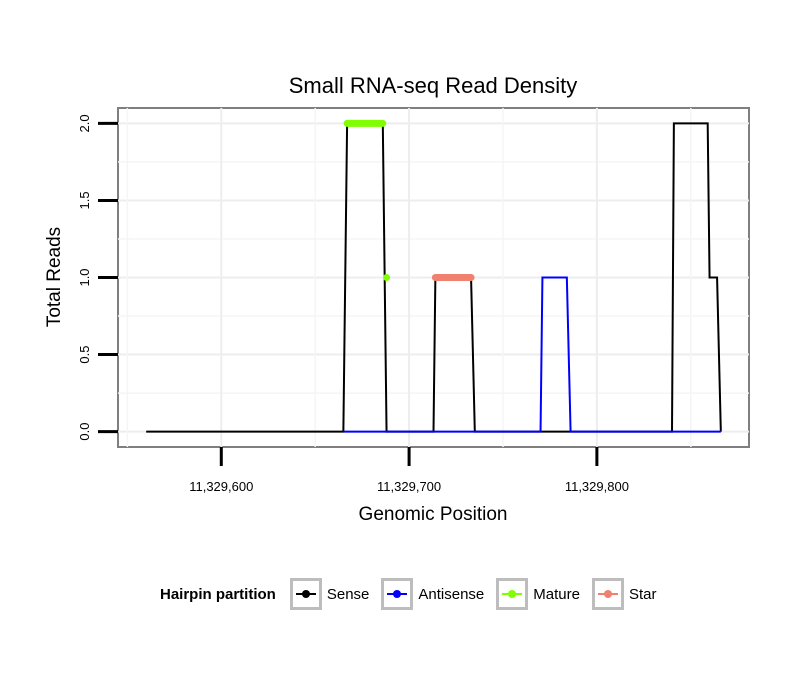 The image size is (810, 690). Describe the element at coordinates (512, 594) in the screenshot. I see `legend-key-mature` at that location.